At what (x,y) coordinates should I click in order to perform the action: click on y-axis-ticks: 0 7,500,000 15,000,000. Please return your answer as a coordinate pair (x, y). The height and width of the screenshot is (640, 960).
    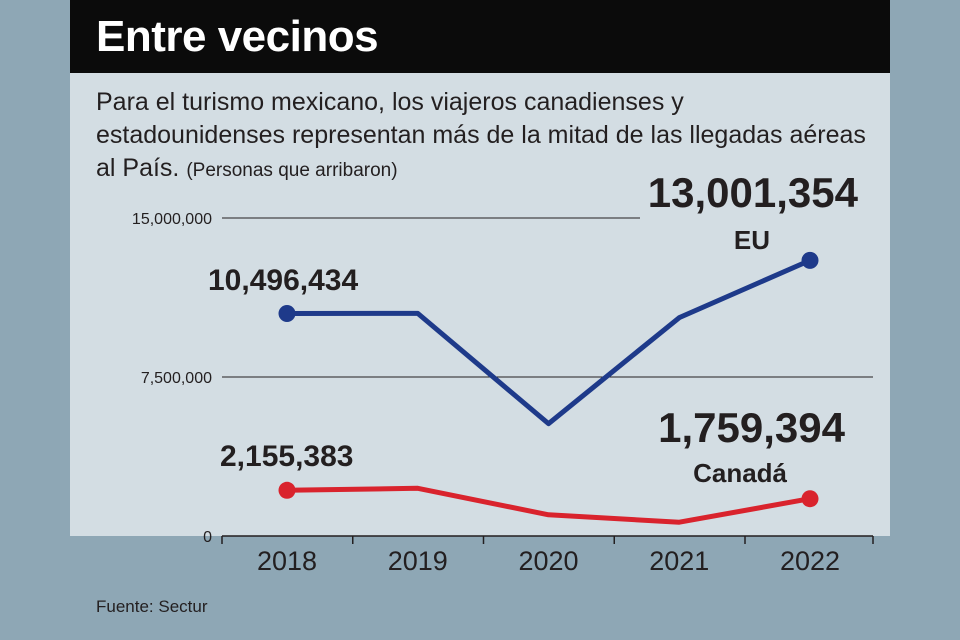
    Looking at the image, I should click on (172, 378).